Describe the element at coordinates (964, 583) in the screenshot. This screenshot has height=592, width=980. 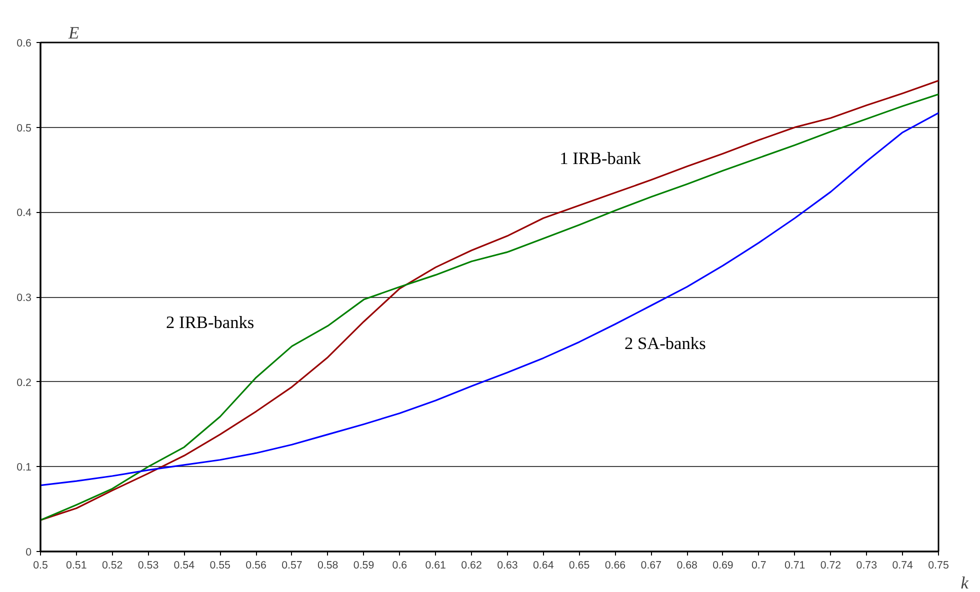
I see `x-axis-title: k` at that location.